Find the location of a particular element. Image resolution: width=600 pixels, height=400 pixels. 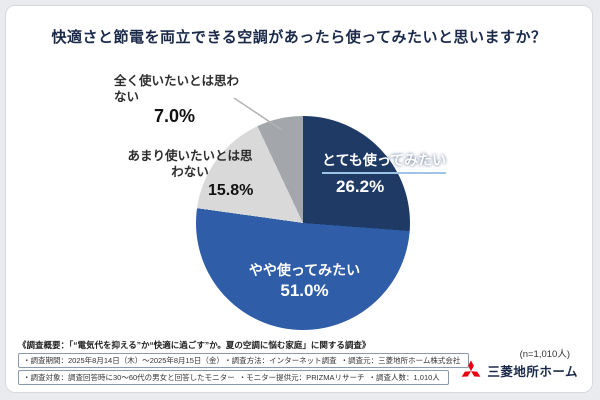

label-not-at-all: 全く使いたいとは思わない 7.0% is located at coordinates (181, 100).